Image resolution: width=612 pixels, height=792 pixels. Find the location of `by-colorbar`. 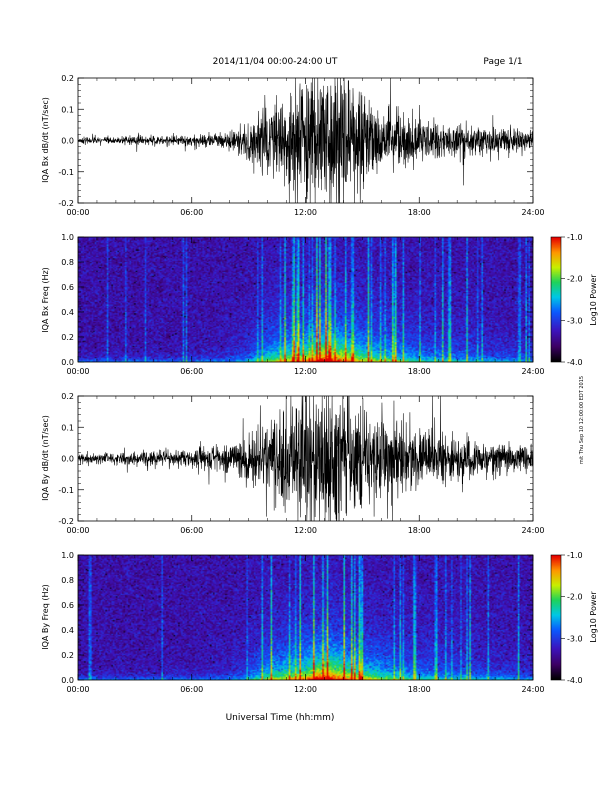

by-colorbar is located at coordinates (556, 617).